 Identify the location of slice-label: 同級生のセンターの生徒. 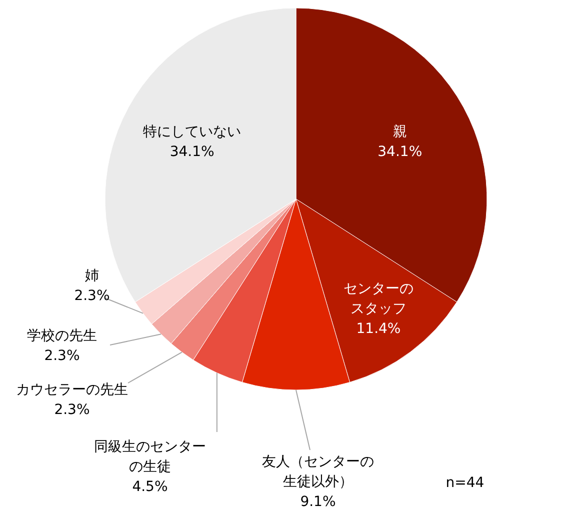
(150, 457).